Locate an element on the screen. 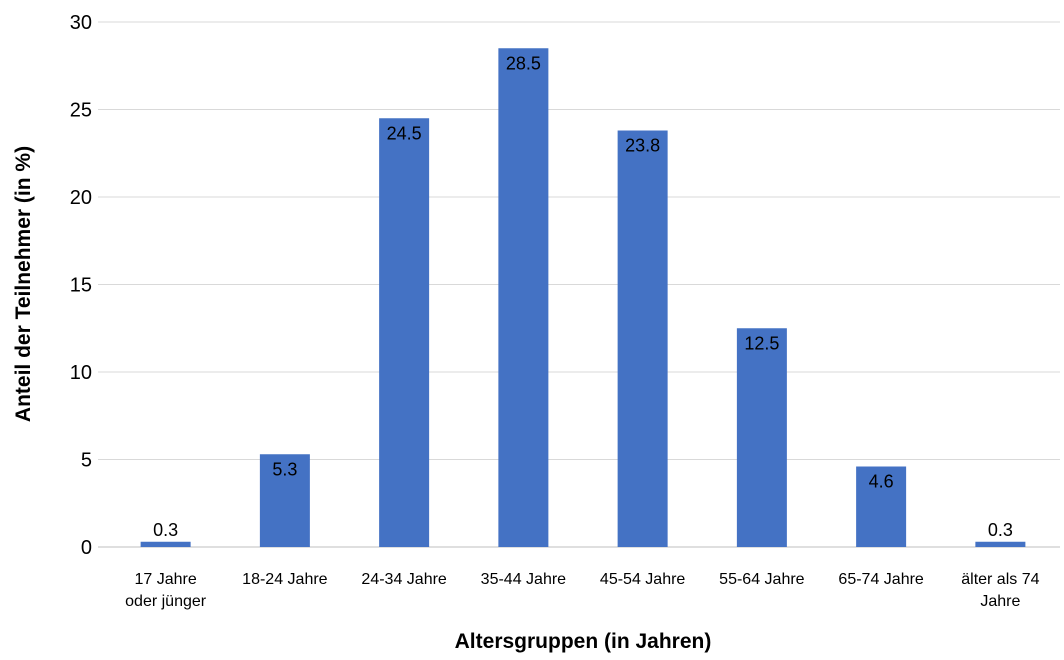 The width and height of the screenshot is (1064, 660). x-tick-label: 65-74 Jahre is located at coordinates (880, 579).